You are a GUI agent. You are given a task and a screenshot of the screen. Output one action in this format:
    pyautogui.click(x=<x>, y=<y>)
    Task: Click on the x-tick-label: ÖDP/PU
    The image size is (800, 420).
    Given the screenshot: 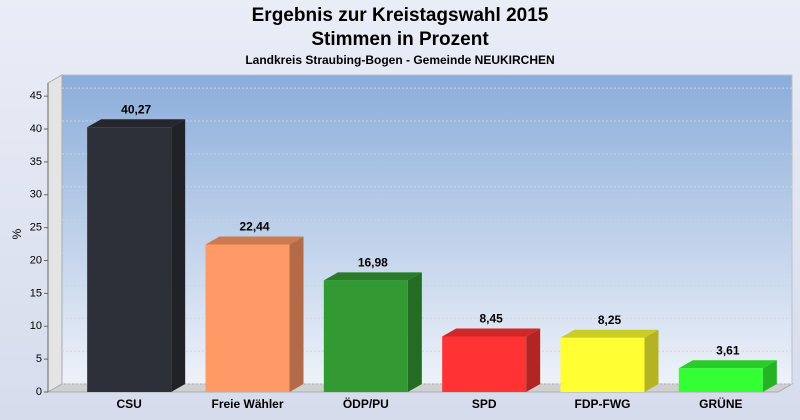 What is the action you would take?
    pyautogui.click(x=366, y=403)
    